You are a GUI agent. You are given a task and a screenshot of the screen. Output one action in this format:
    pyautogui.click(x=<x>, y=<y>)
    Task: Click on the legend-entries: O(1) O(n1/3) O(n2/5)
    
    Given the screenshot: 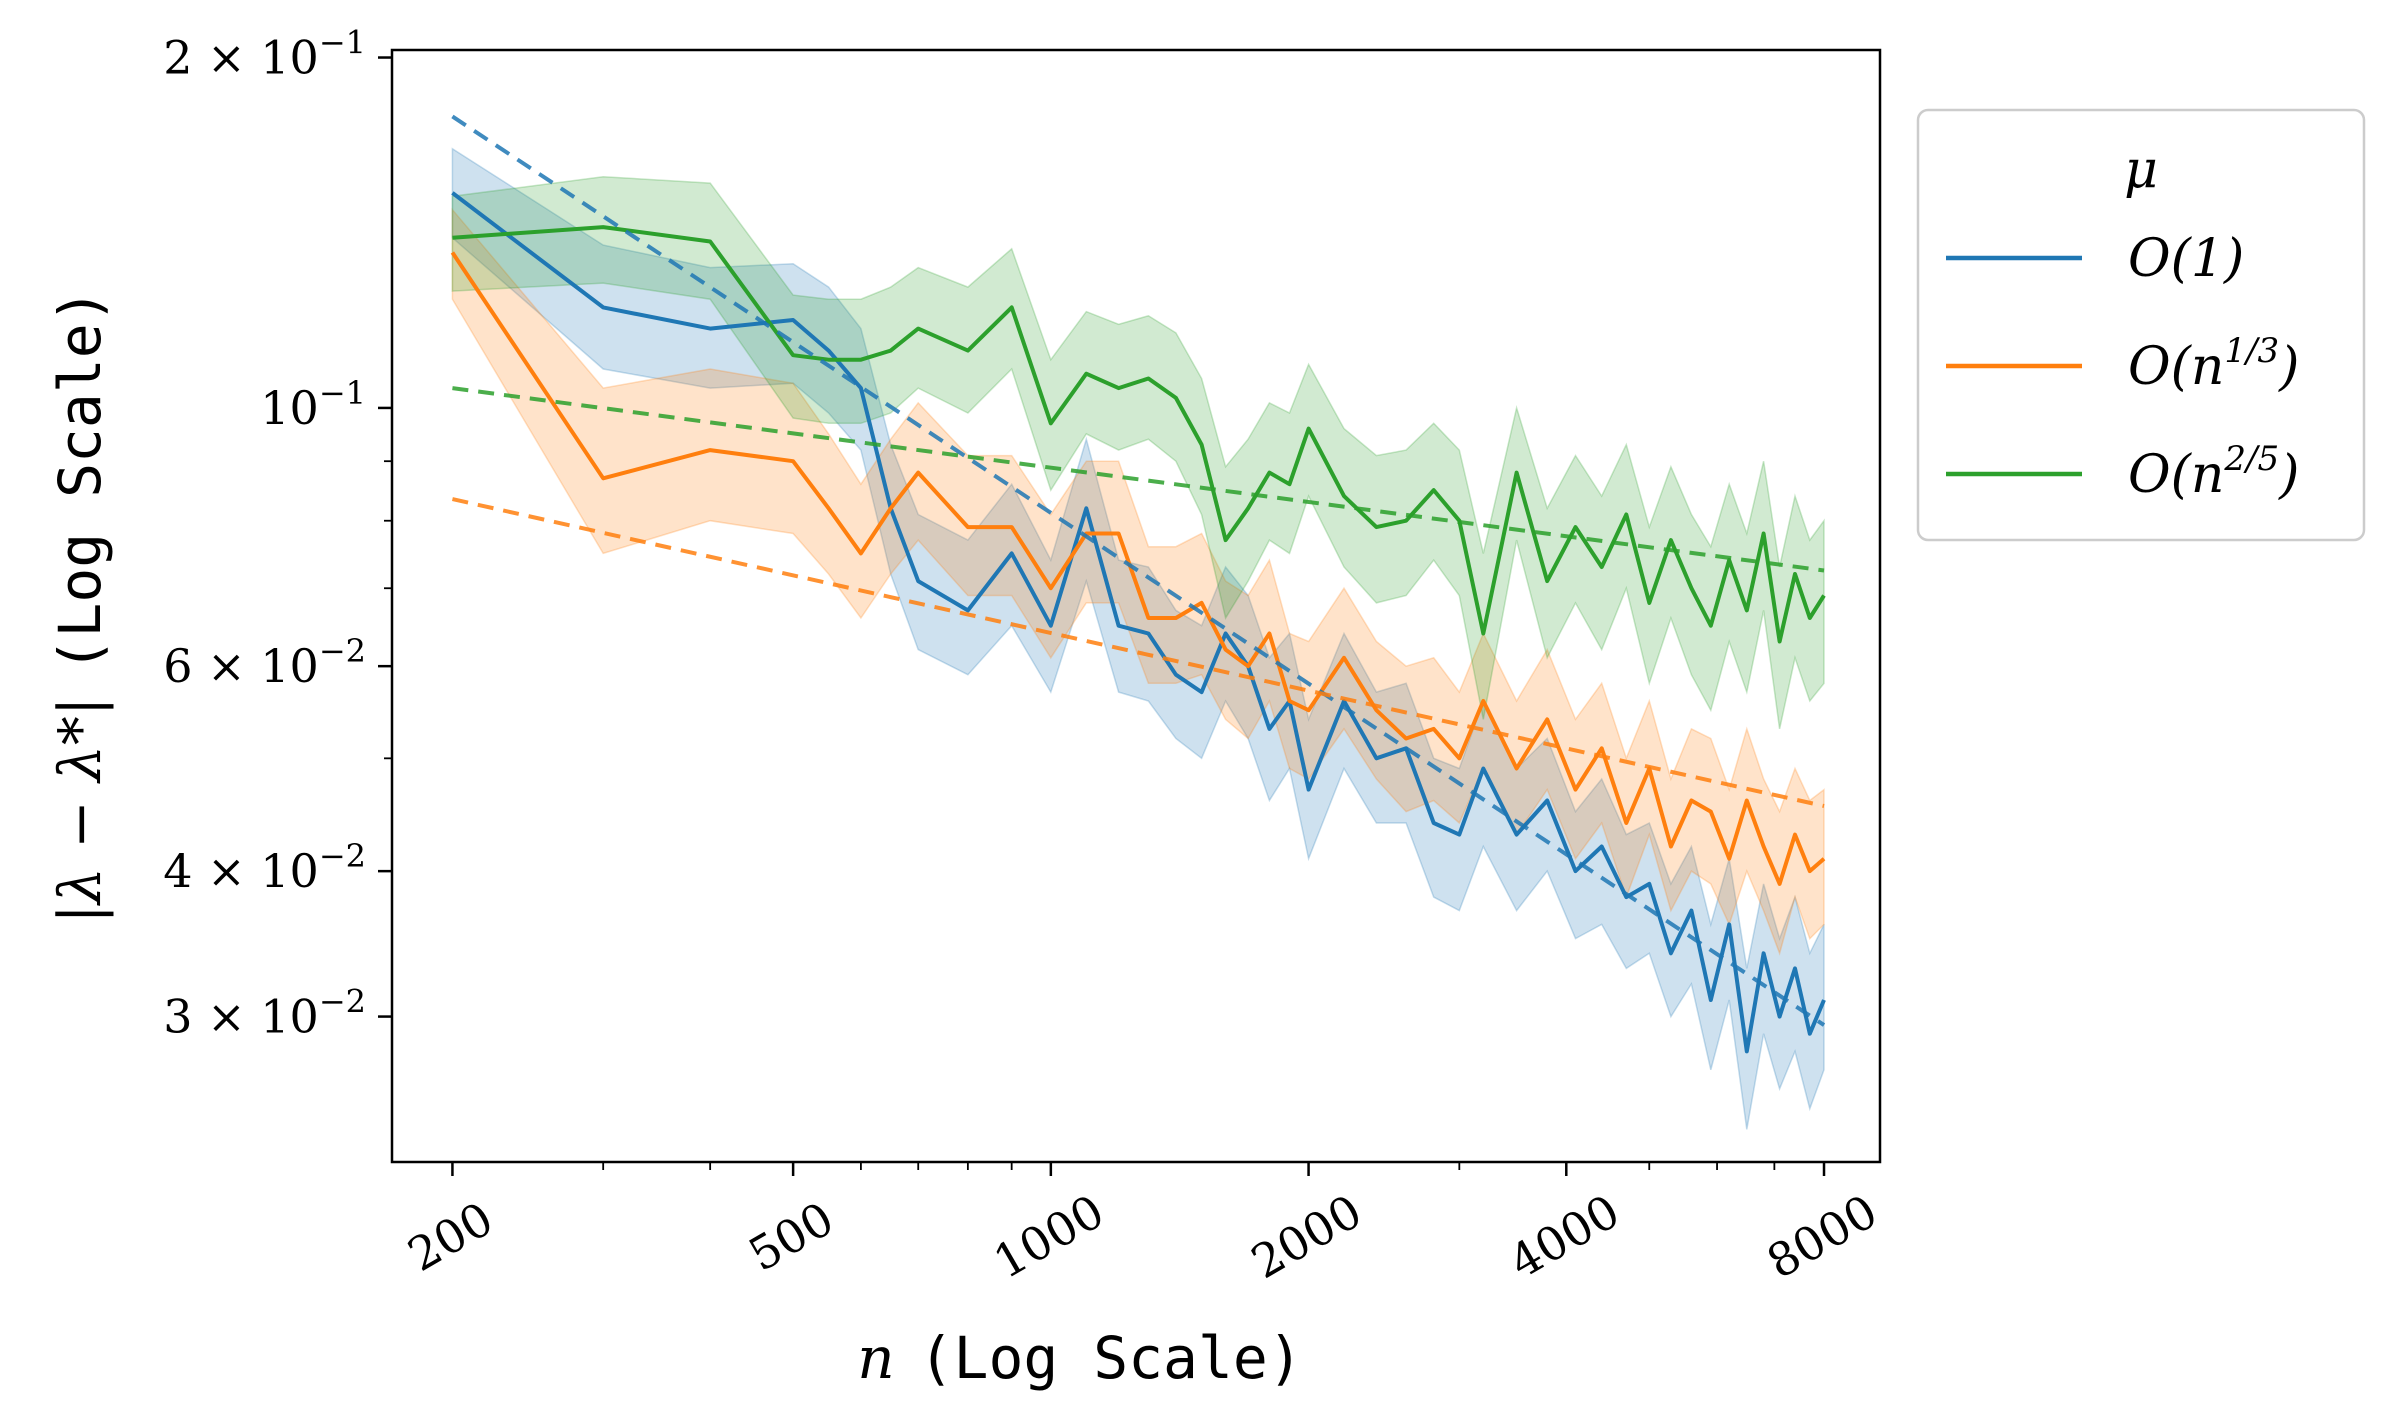 What is the action you would take?
    pyautogui.click(x=2122, y=367)
    